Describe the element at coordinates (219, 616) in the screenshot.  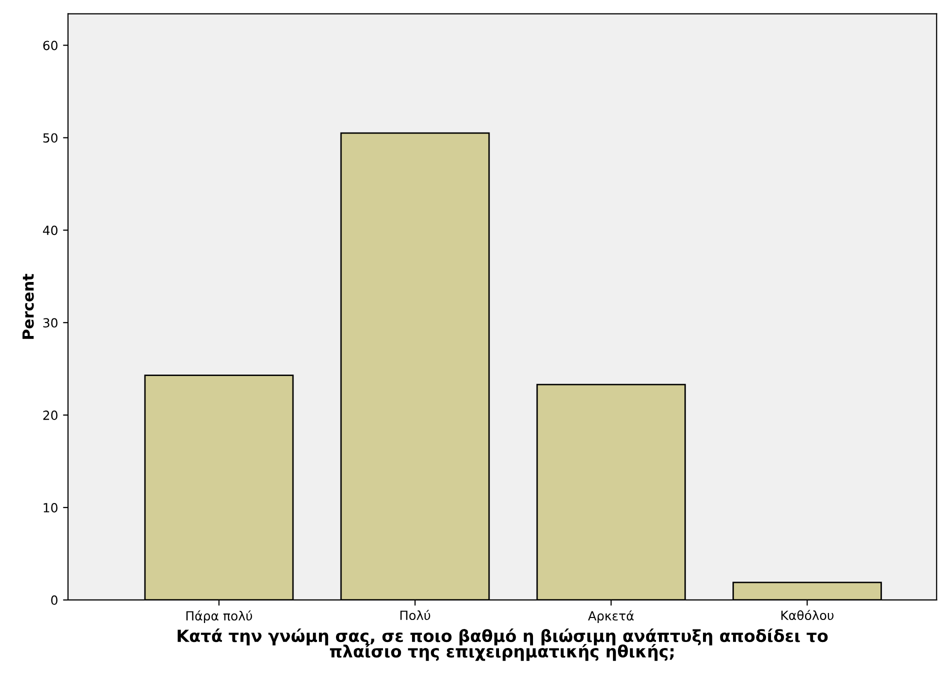
I see `x-tick-label: Πάρα πολύ` at that location.